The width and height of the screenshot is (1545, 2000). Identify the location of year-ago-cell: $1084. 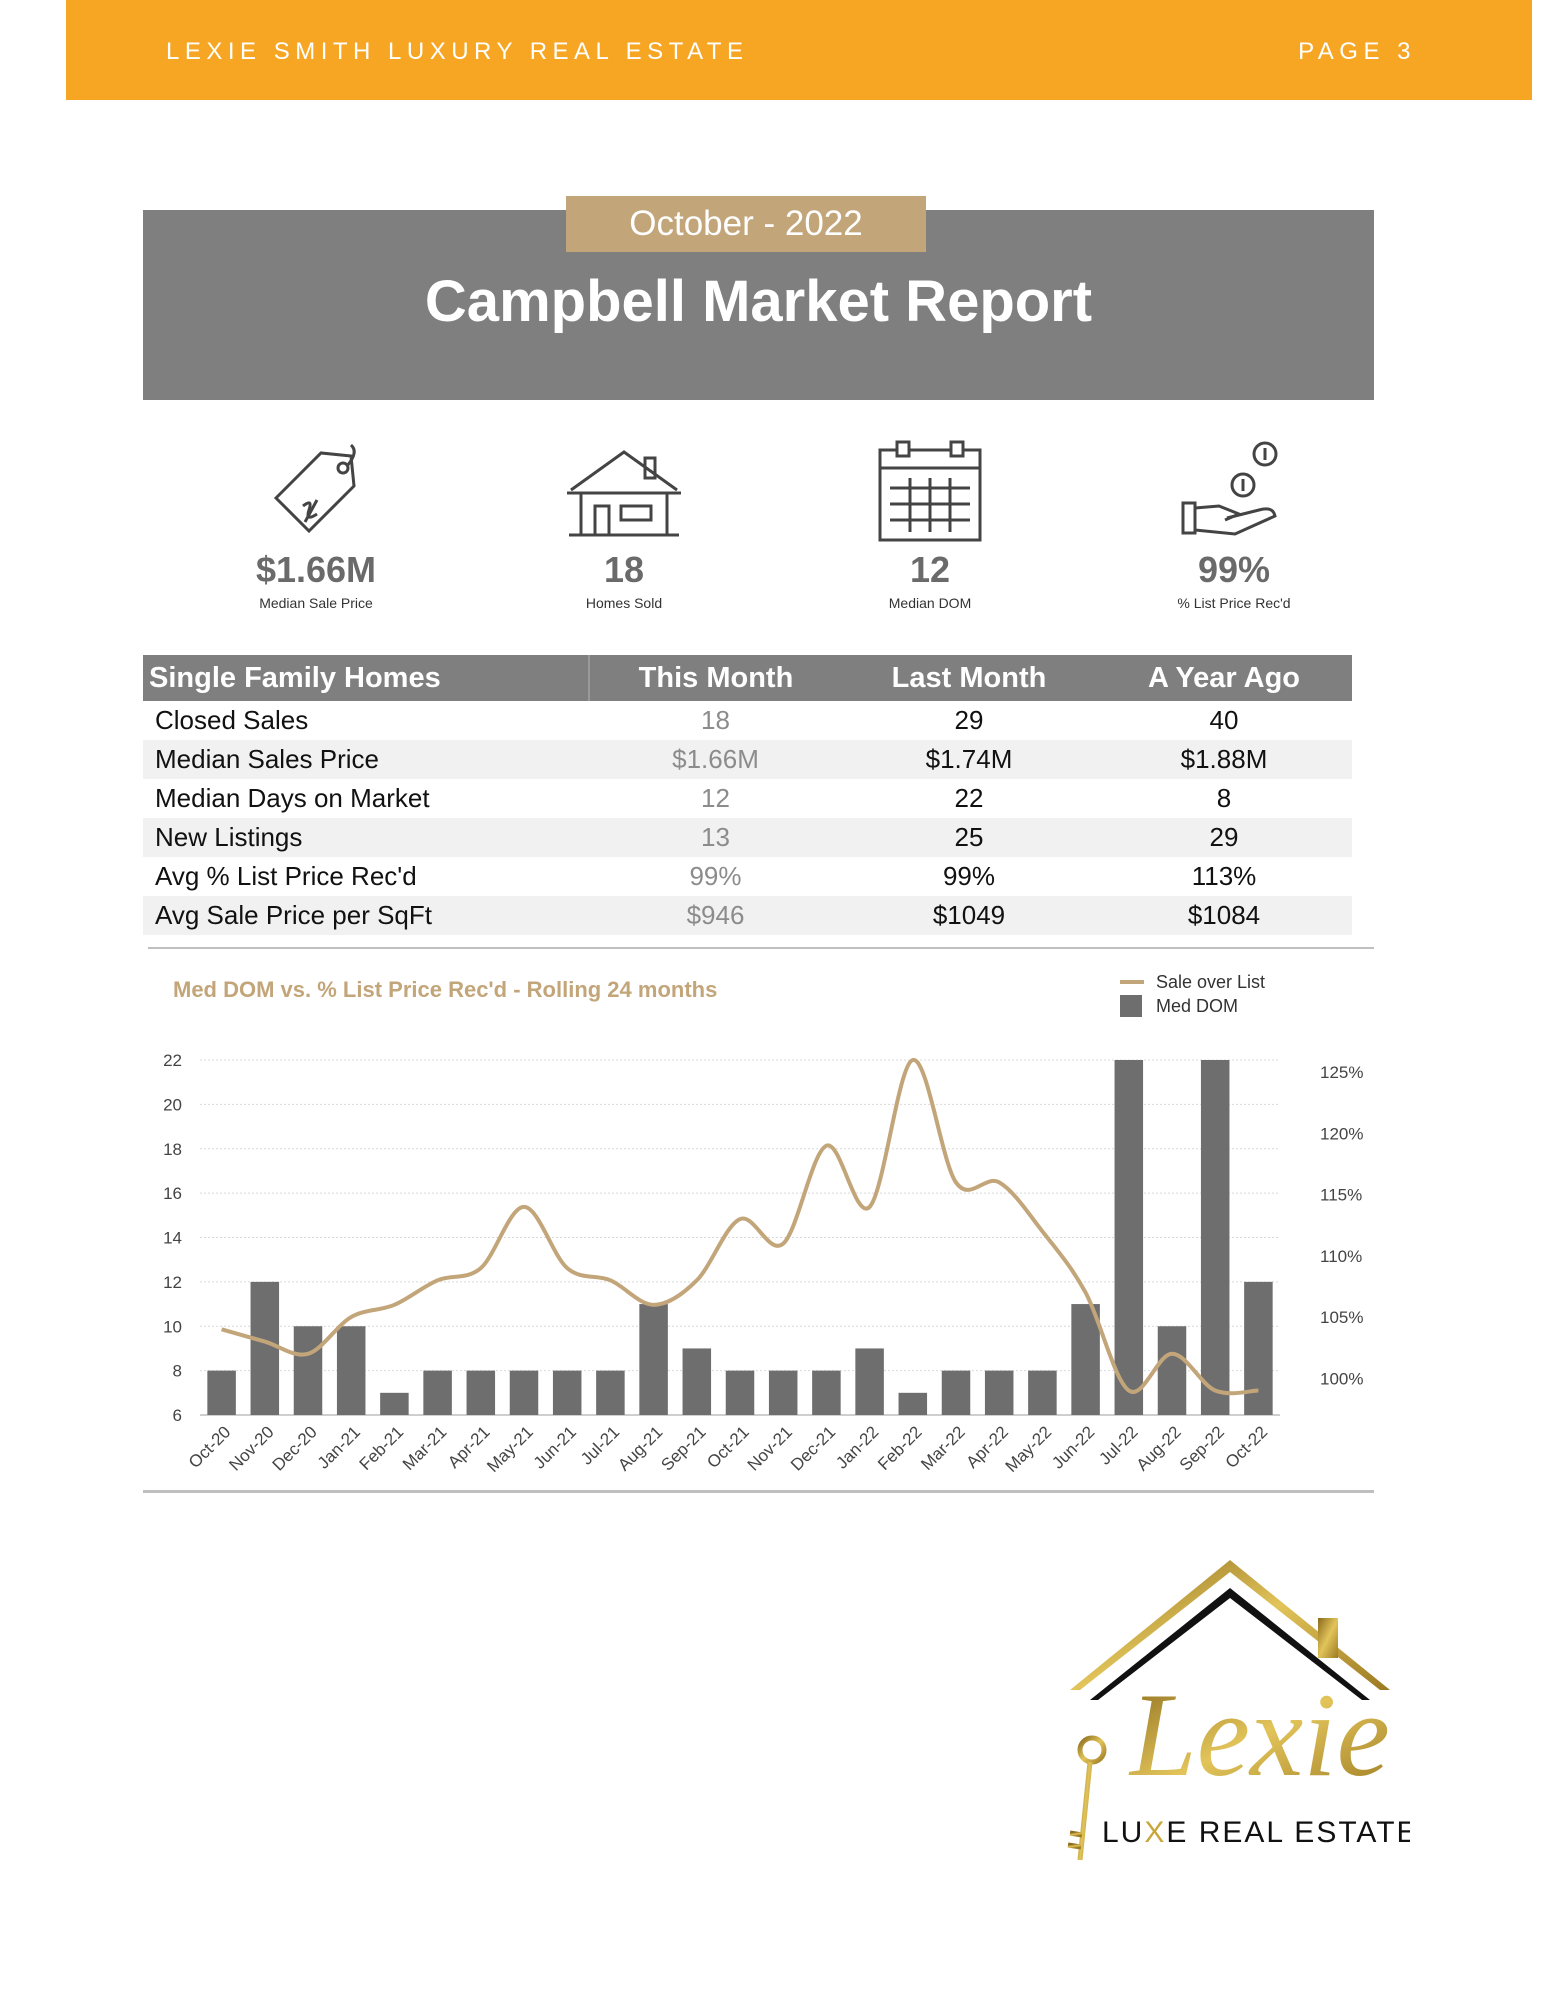
(1224, 915).